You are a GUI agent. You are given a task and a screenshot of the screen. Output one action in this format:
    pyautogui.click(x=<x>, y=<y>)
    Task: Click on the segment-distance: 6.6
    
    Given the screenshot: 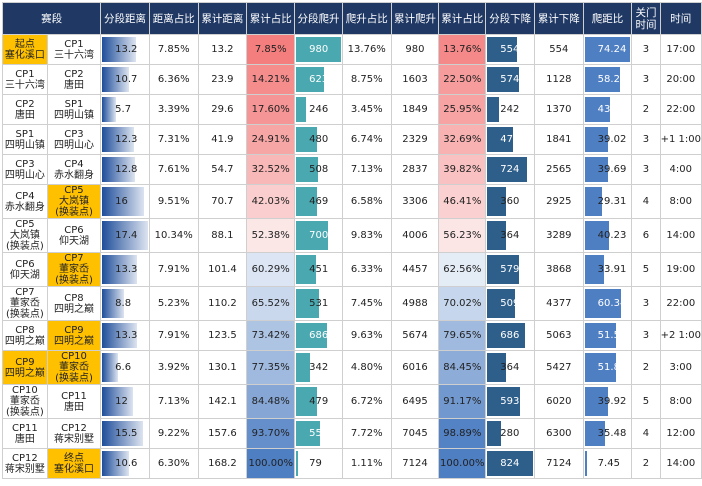 What is the action you would take?
    pyautogui.click(x=125, y=367)
    